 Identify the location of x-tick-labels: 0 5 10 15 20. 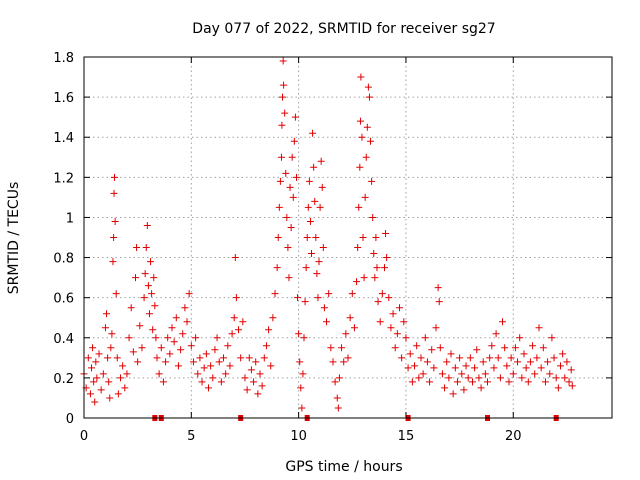
(301, 436).